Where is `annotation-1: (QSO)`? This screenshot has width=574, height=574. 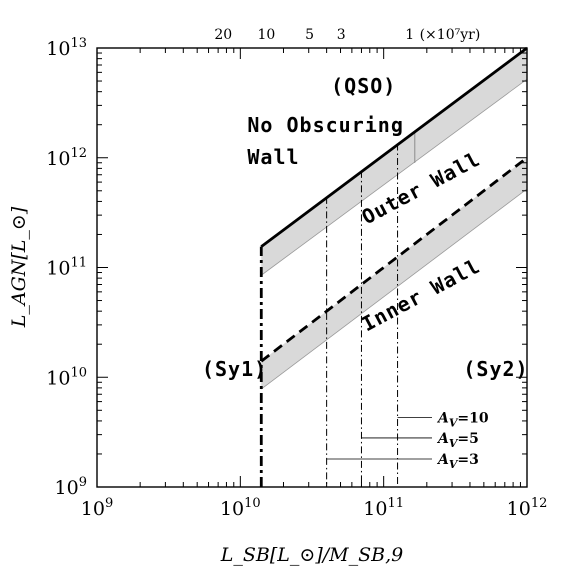
annotation-1: (QSO) is located at coordinates (363, 86).